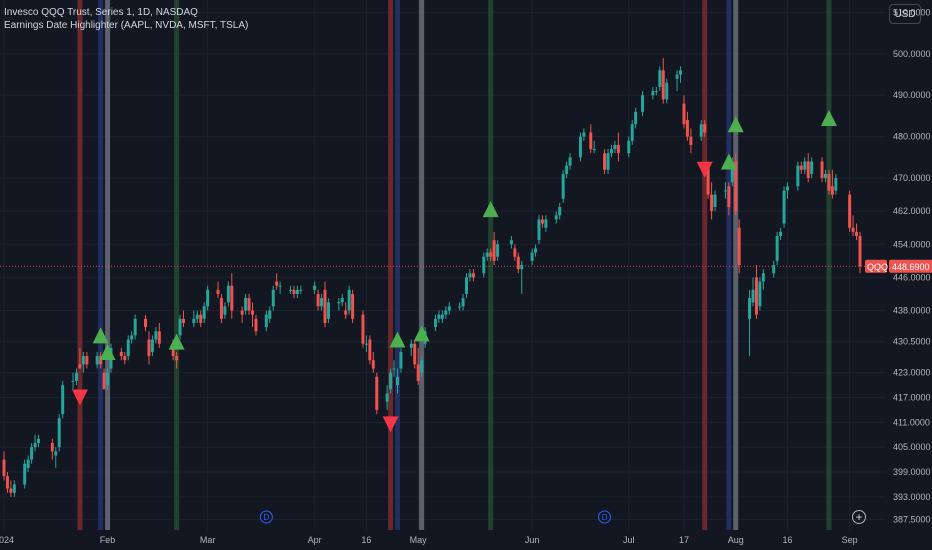 The width and height of the screenshot is (932, 550). What do you see at coordinates (912, 520) in the screenshot?
I see `y-tick-label: 387.5000` at bounding box center [912, 520].